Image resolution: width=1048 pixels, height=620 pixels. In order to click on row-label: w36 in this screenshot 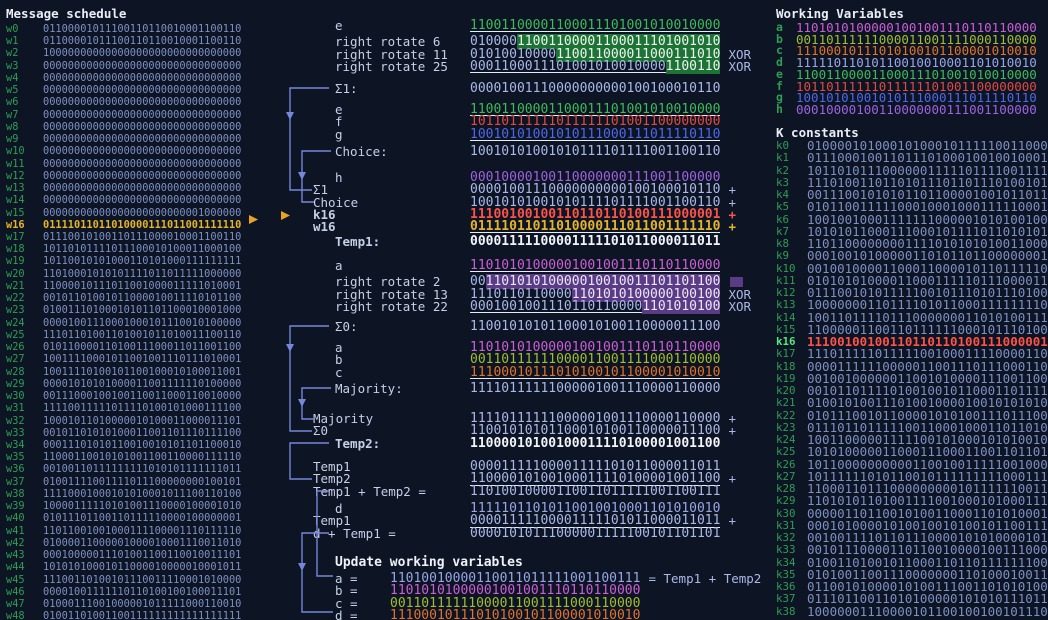, I will do `click(15, 469)`.